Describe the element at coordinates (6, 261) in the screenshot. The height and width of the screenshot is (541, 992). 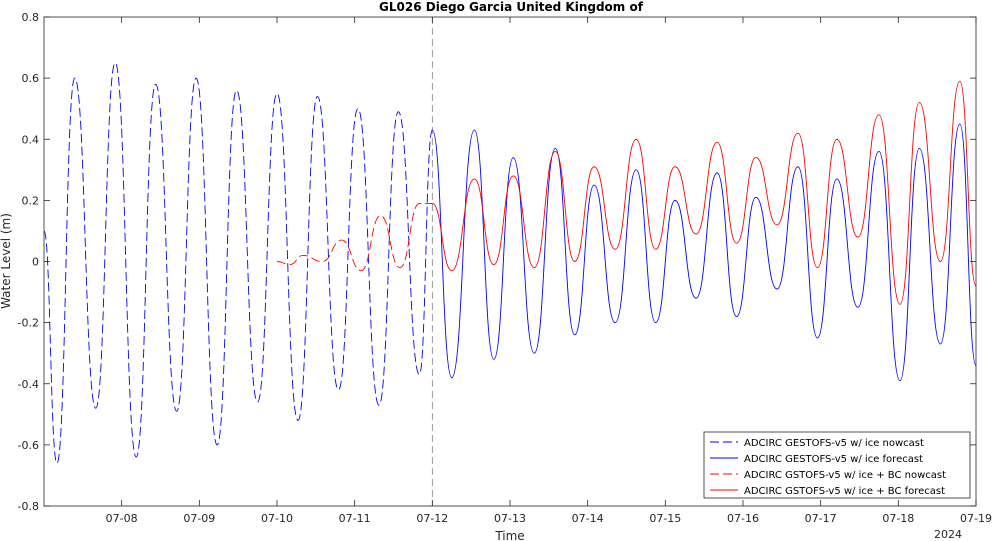
I see `y-axis-title: Water Level (m)` at that location.